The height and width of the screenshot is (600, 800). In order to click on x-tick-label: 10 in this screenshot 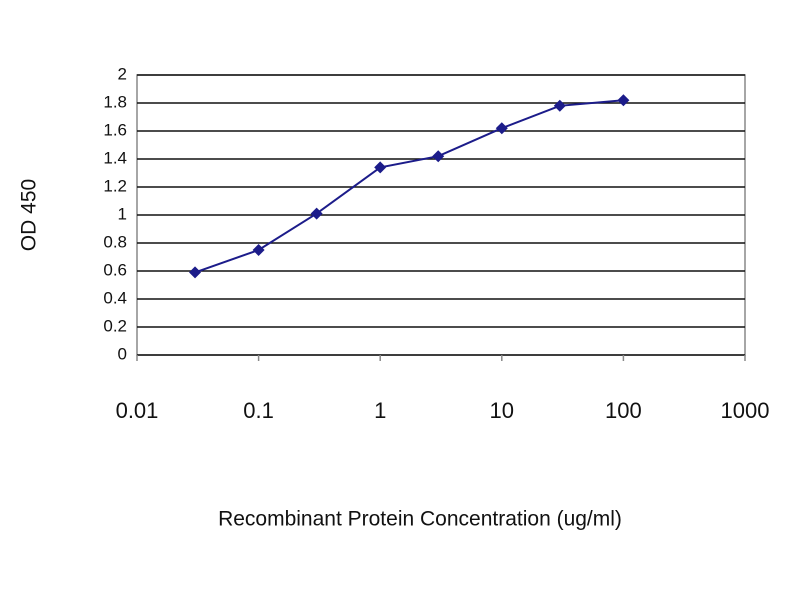, I will do `click(502, 410)`.